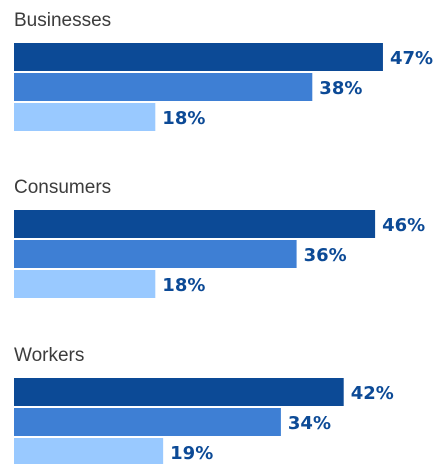  Describe the element at coordinates (340, 88) in the screenshot. I see `value-label-businesses-2: 38%` at that location.